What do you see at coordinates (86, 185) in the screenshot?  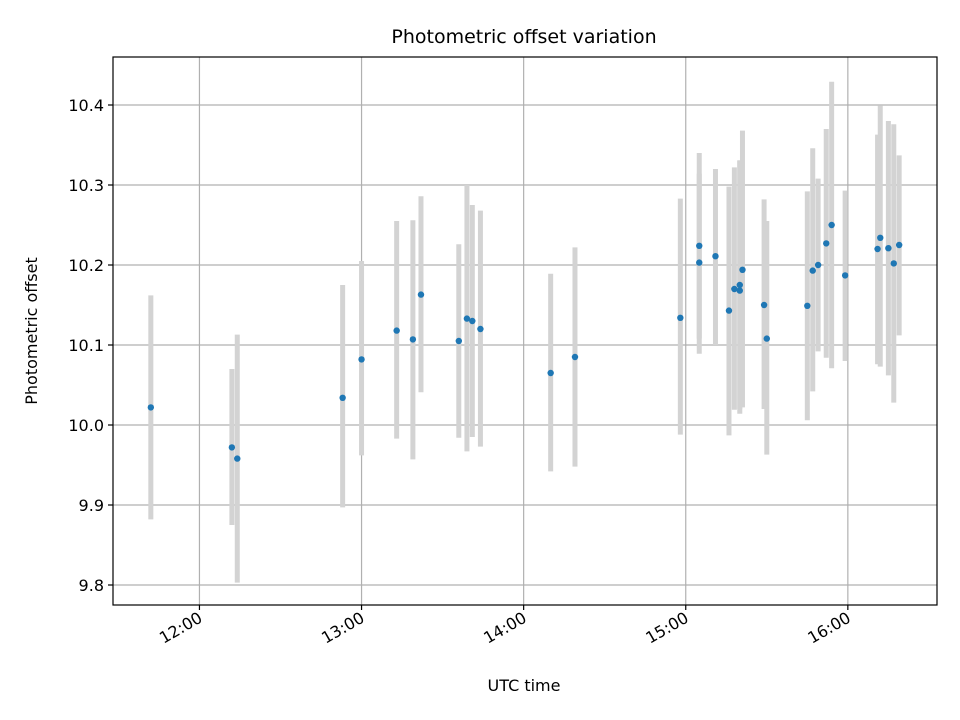 I see `y-tick-label: 10.3` at bounding box center [86, 185].